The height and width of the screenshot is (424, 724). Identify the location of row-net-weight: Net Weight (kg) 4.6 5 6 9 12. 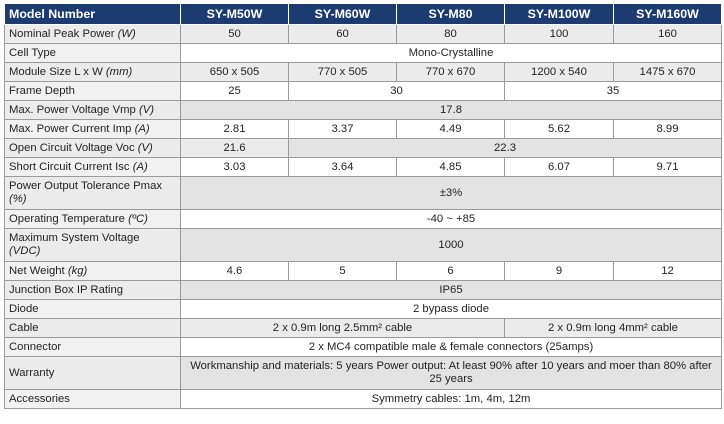
(363, 271).